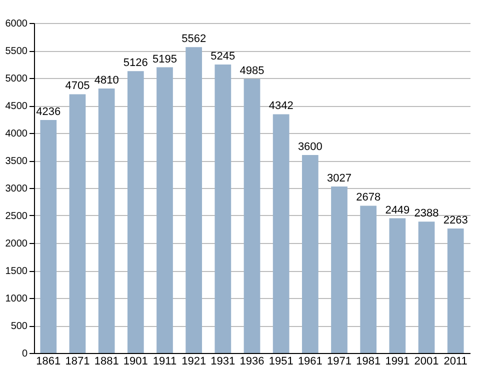 This screenshot has height=373, width=488. I want to click on x-tick-label: 2001, so click(426, 362).